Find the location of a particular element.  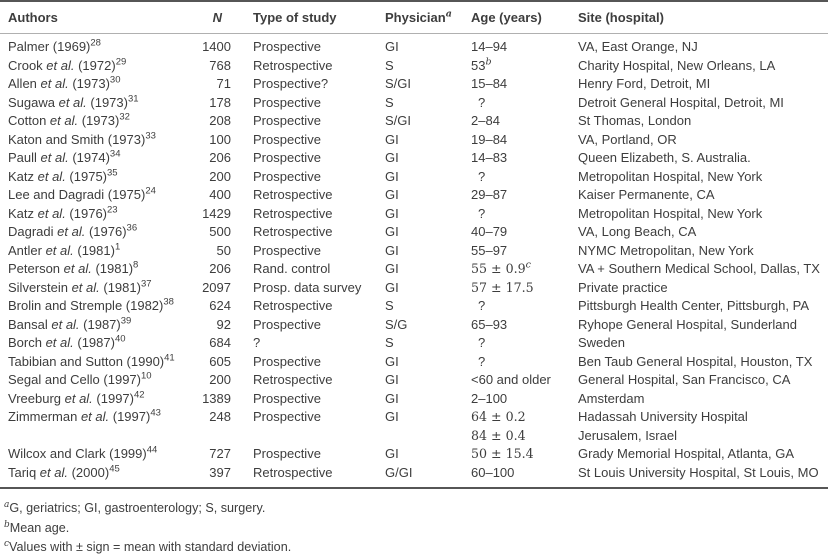

table-row: 84 ± 0.4 Jerusalem, Israel is located at coordinates (414, 436).